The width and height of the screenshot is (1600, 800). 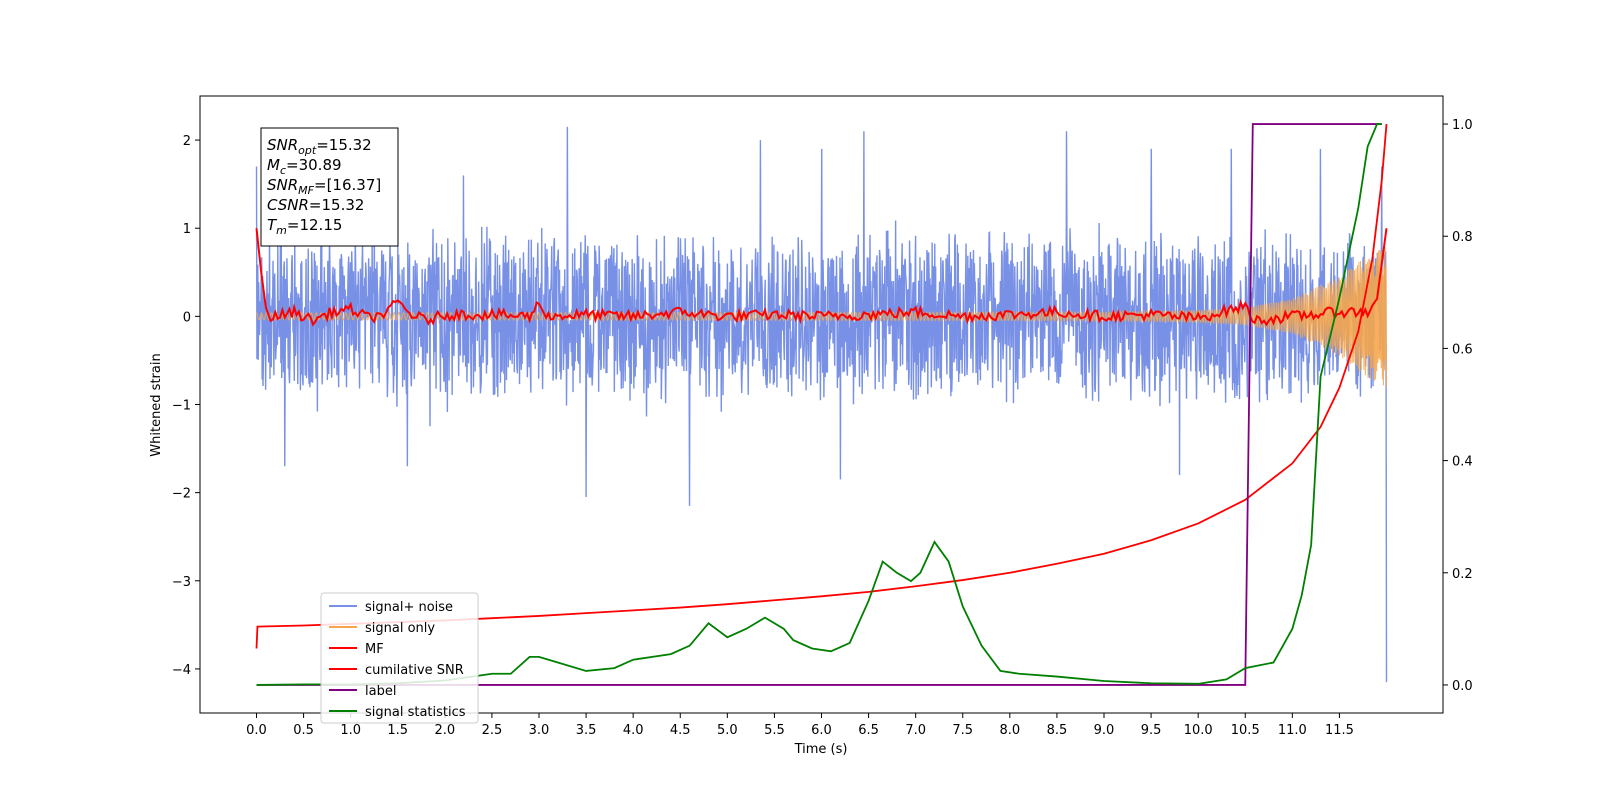 I want to click on x-tick-label: 9.0, so click(x=1104, y=730).